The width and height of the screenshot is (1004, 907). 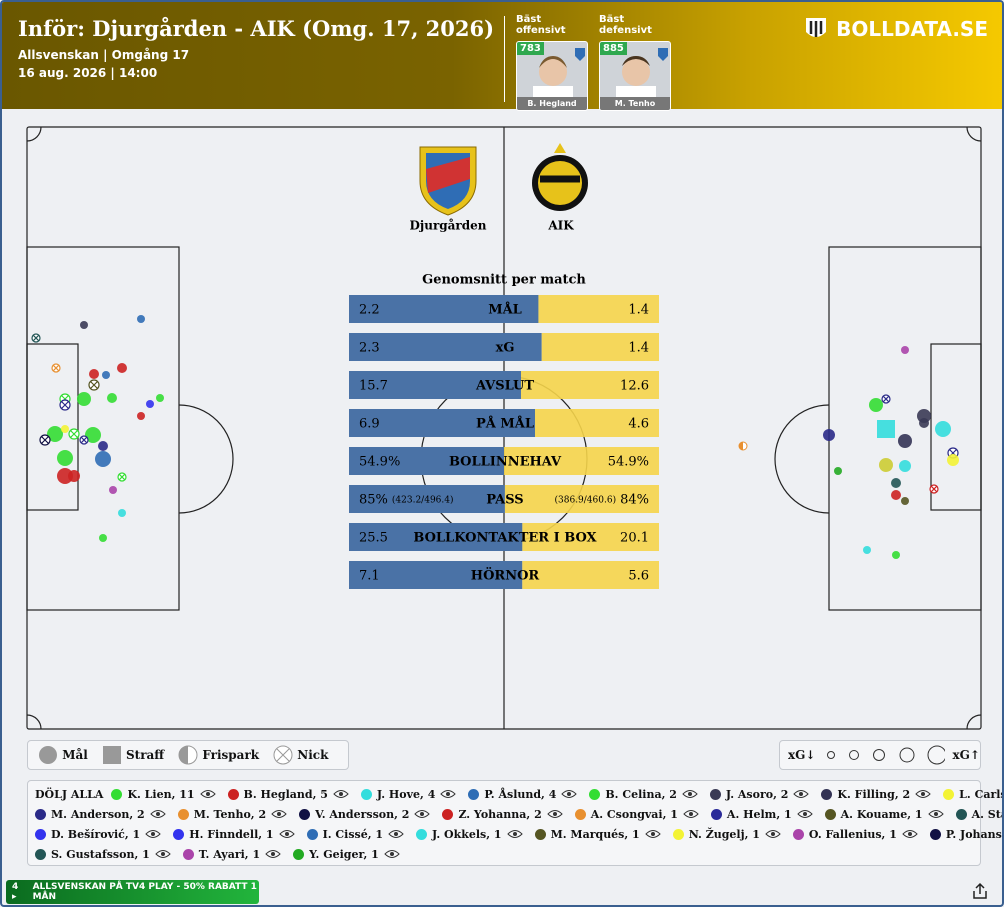 What do you see at coordinates (505, 575) in the screenshot?
I see `stat-label: HÖRNOR` at bounding box center [505, 575].